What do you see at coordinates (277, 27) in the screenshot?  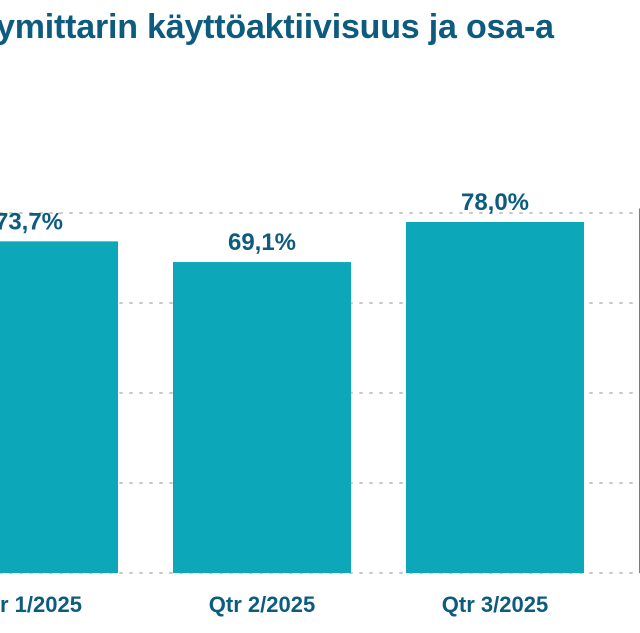 I see `chart-title: ymittarin käyttöaktiivisuus ja osa-a` at bounding box center [277, 27].